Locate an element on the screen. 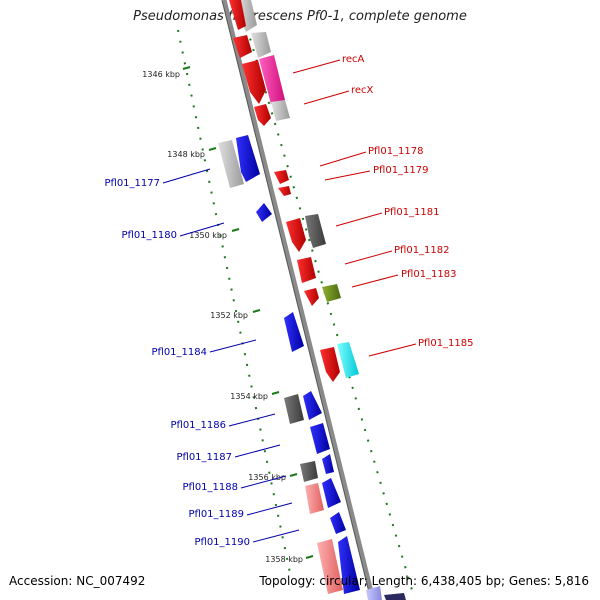 Image resolution: width=600 pixels, height=600 pixels. gene-label-pfl01-1189: Pfl01_1189 is located at coordinates (216, 514).